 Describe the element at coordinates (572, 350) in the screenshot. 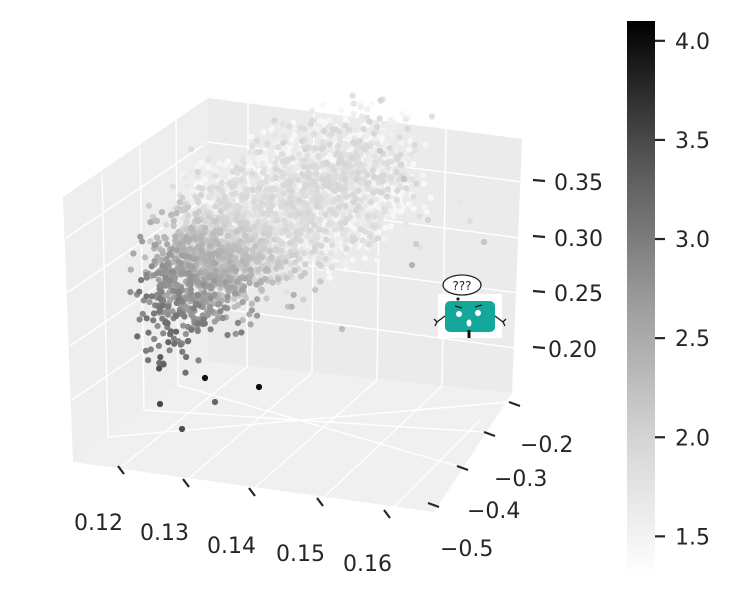

I see `z-tick-label: 0.20` at that location.